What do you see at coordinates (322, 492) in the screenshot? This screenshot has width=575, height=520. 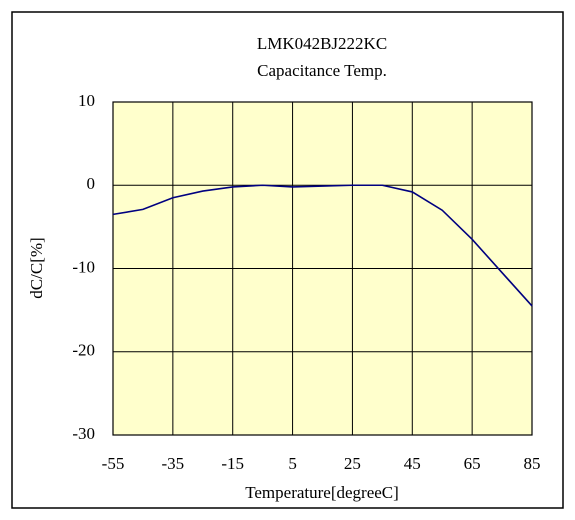 I see `x-axis-label: Temperature[degreeC]` at bounding box center [322, 492].